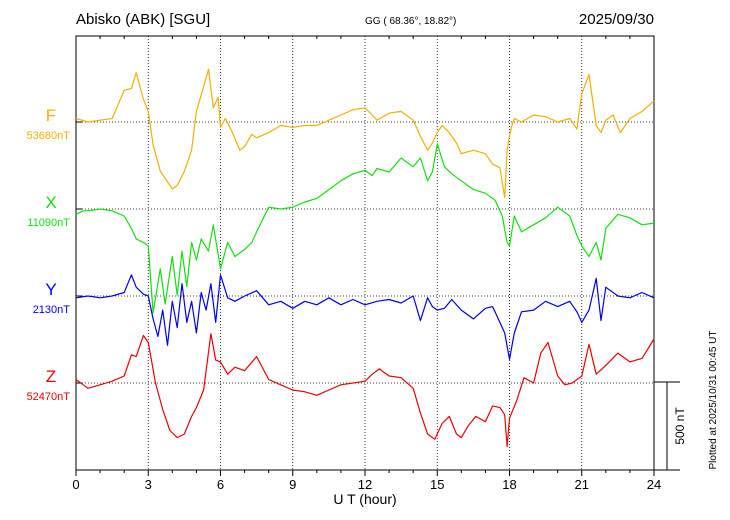 The height and width of the screenshot is (520, 730). I want to click on x-tick-label: 21, so click(582, 484).